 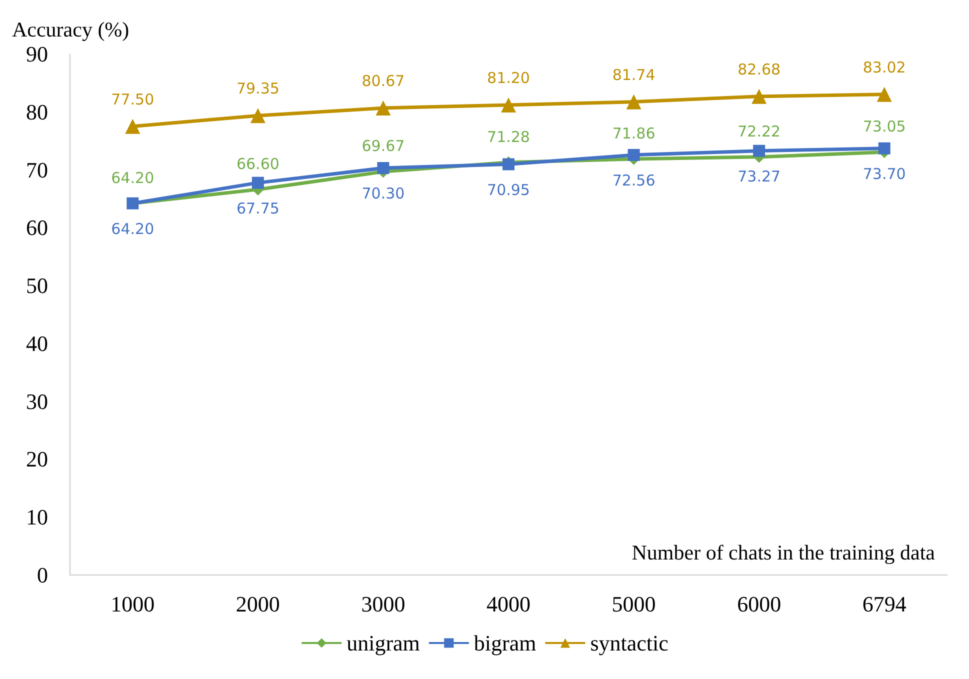 What do you see at coordinates (383, 81) in the screenshot?
I see `data-label: 80.67` at bounding box center [383, 81].